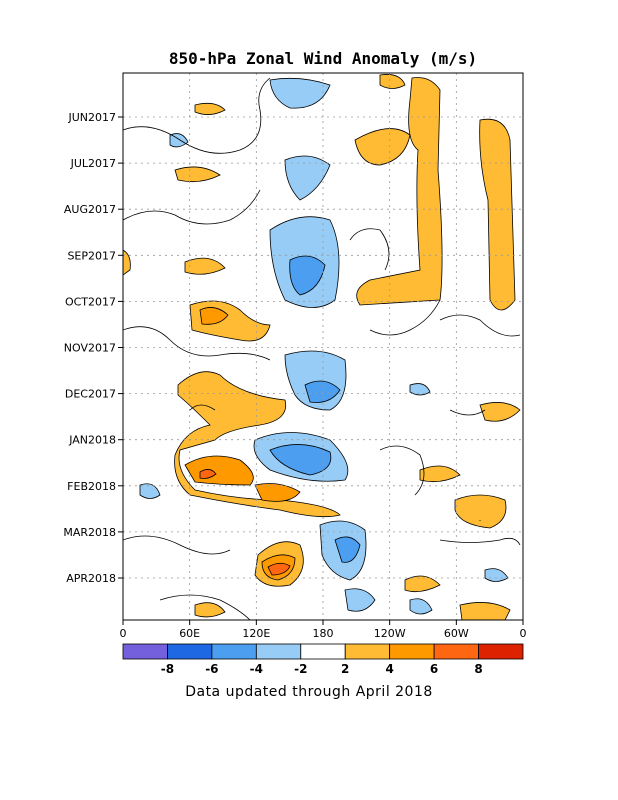 The height and width of the screenshot is (800, 618). What do you see at coordinates (90, 301) in the screenshot?
I see `y-tick-label: OCT2017` at bounding box center [90, 301].